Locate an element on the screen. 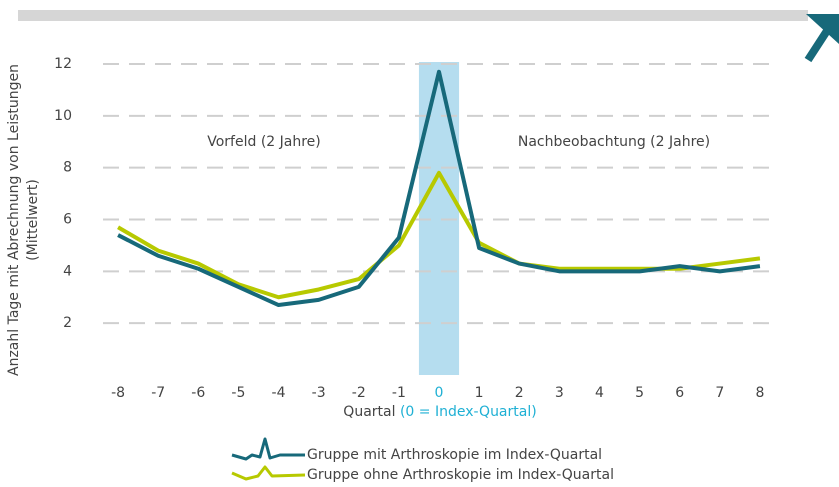 This screenshot has width=839, height=487. y-tick-label: 6 is located at coordinates (67, 220).